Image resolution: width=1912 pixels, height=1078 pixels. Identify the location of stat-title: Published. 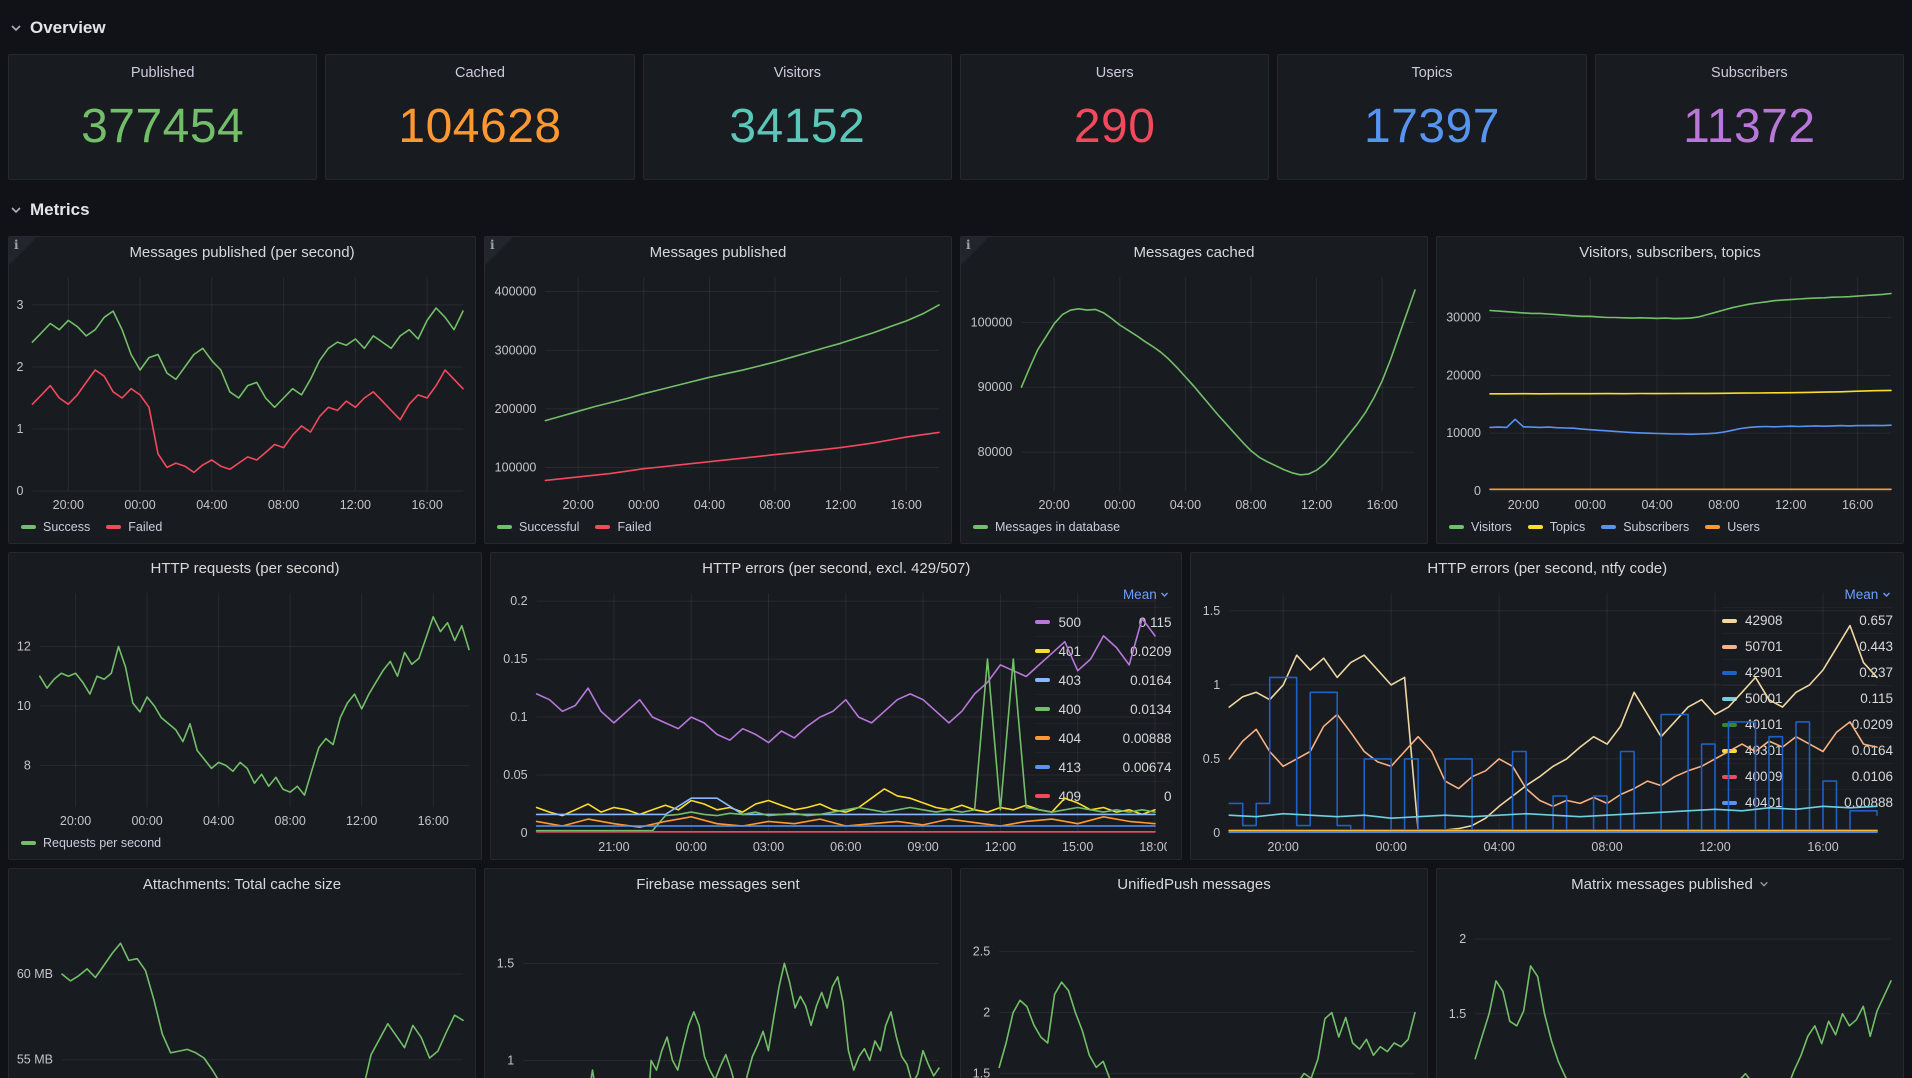
(162, 73).